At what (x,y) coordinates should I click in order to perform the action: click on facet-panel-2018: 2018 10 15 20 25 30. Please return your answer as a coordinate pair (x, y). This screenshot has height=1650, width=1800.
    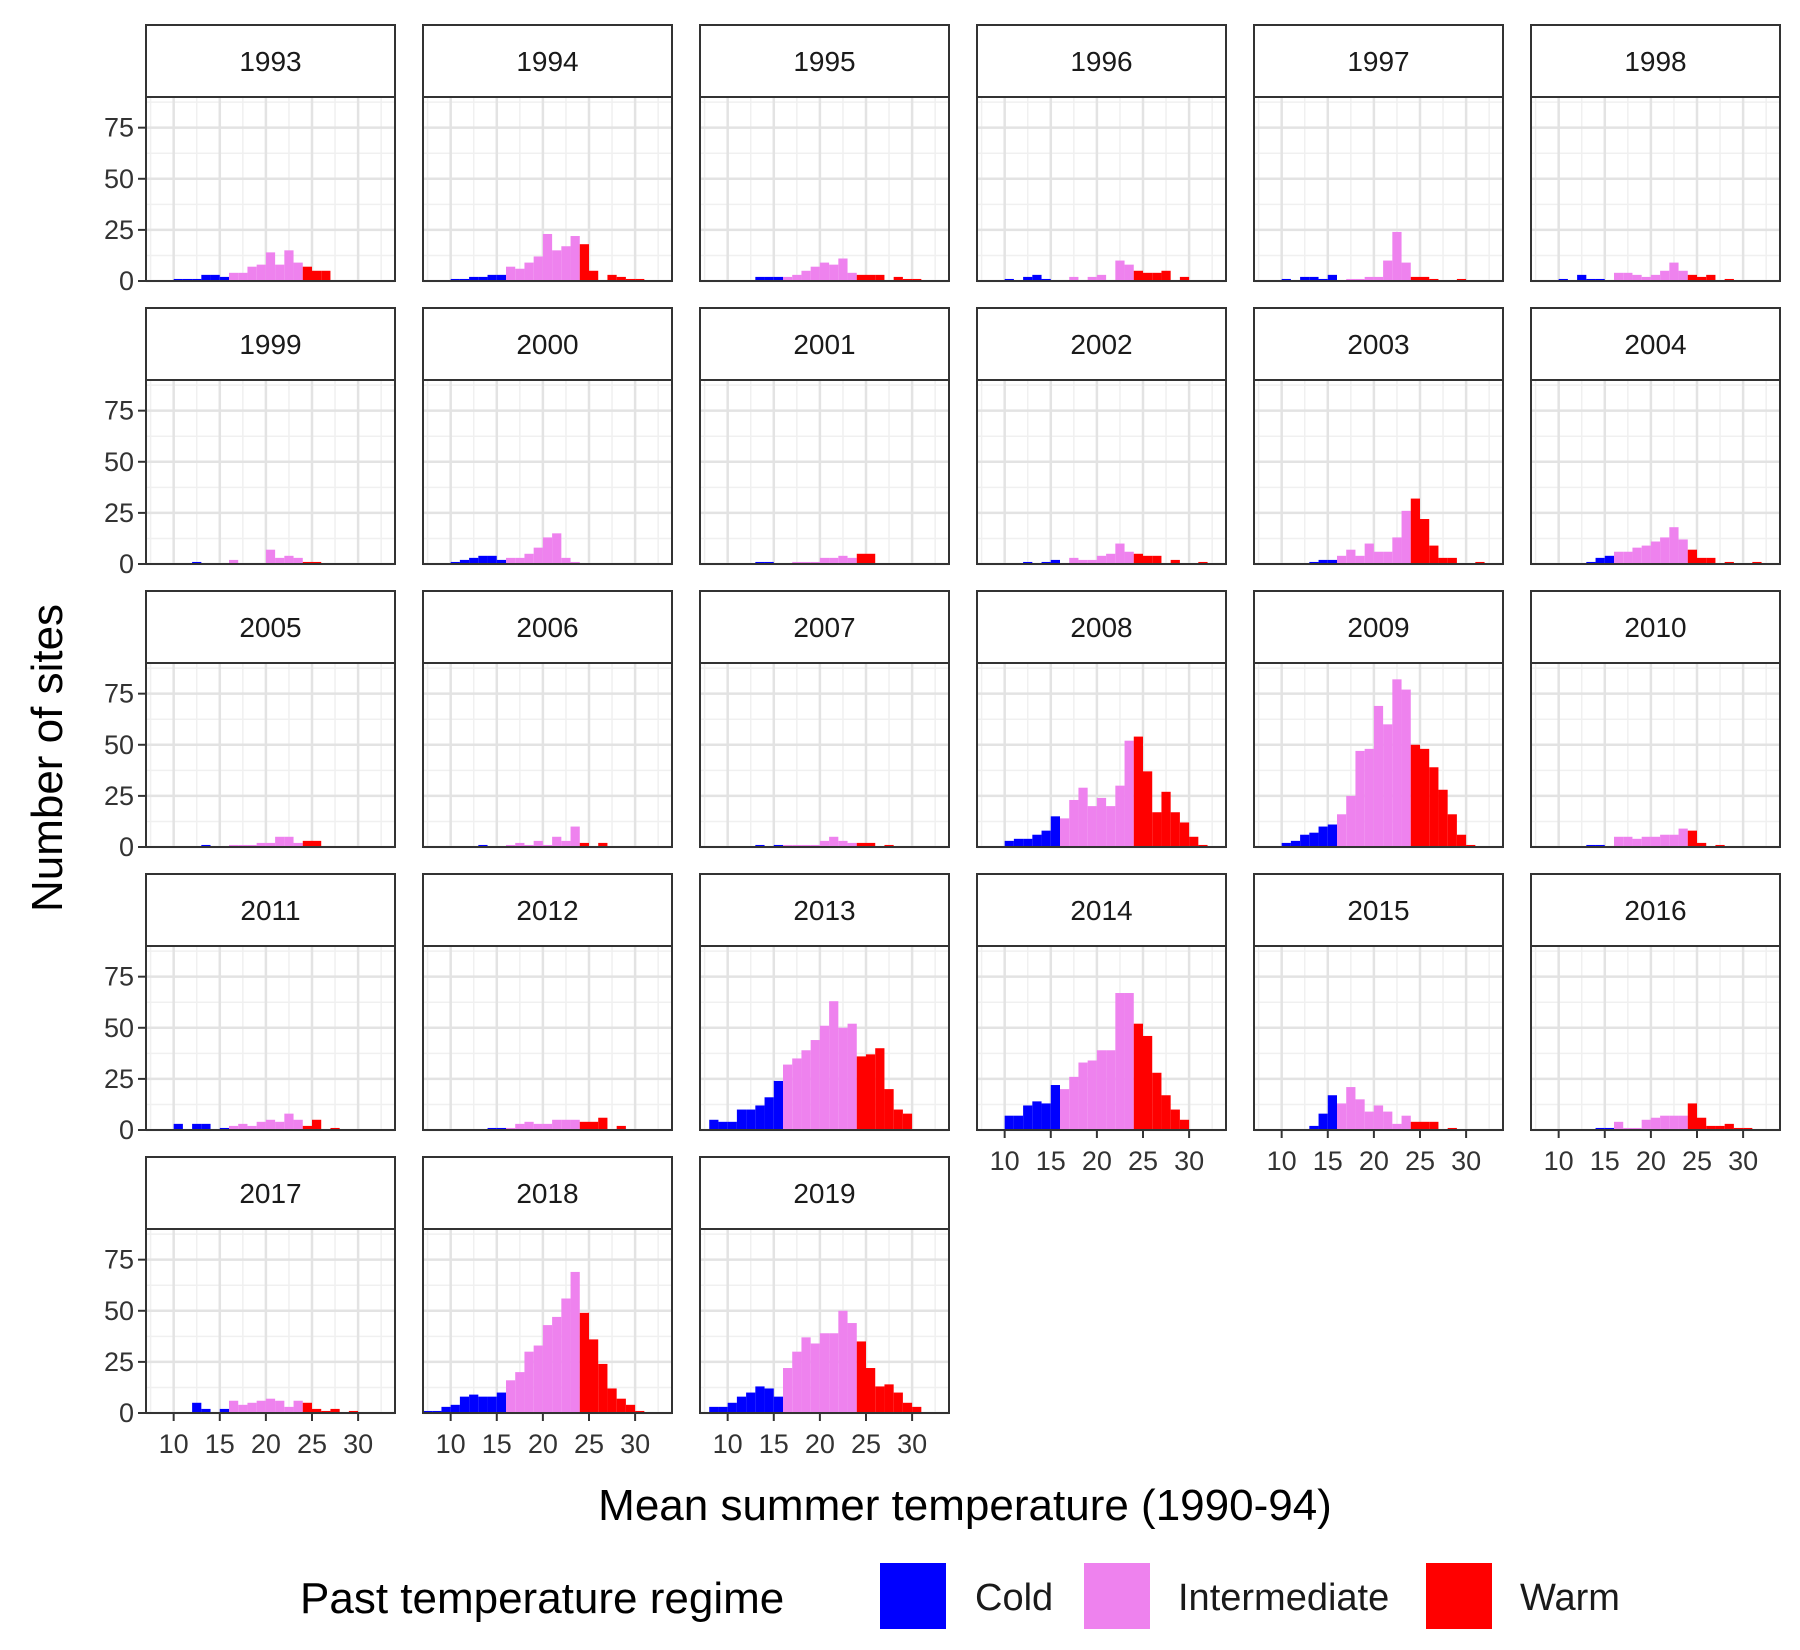
    Looking at the image, I should click on (547, 1307).